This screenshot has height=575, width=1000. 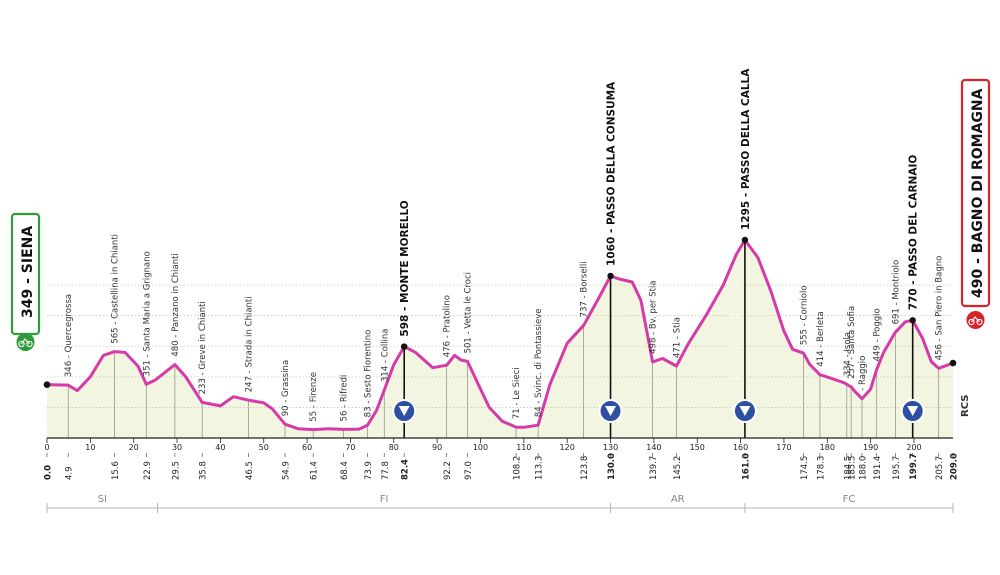 What do you see at coordinates (406, 469) in the screenshot?
I see `km-label: 82.4` at bounding box center [406, 469].